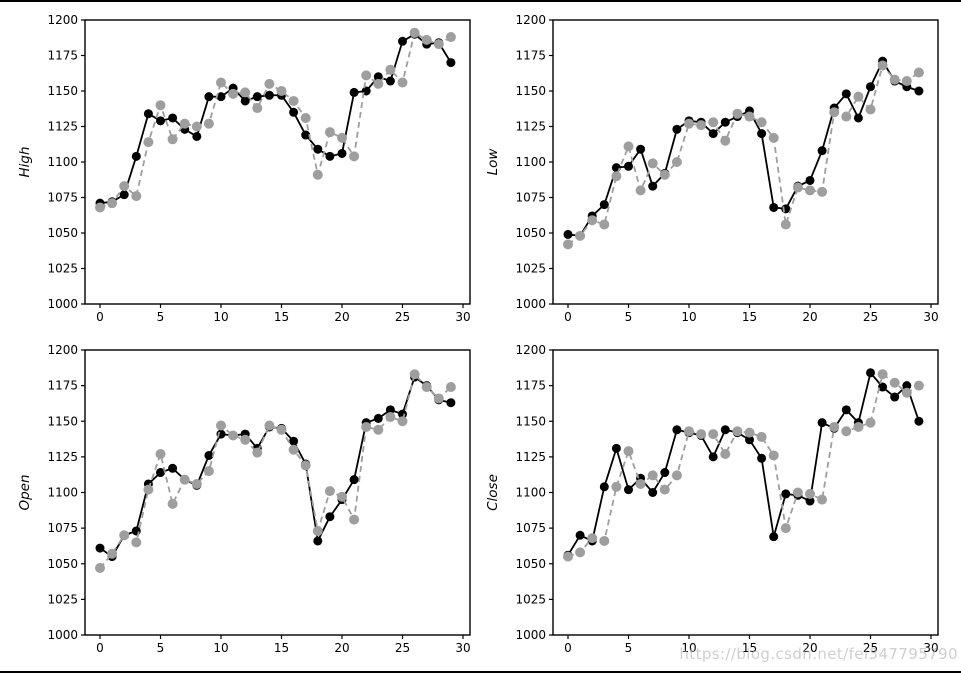 The image size is (961, 673). I want to click on open-actual-series, so click(275, 467).